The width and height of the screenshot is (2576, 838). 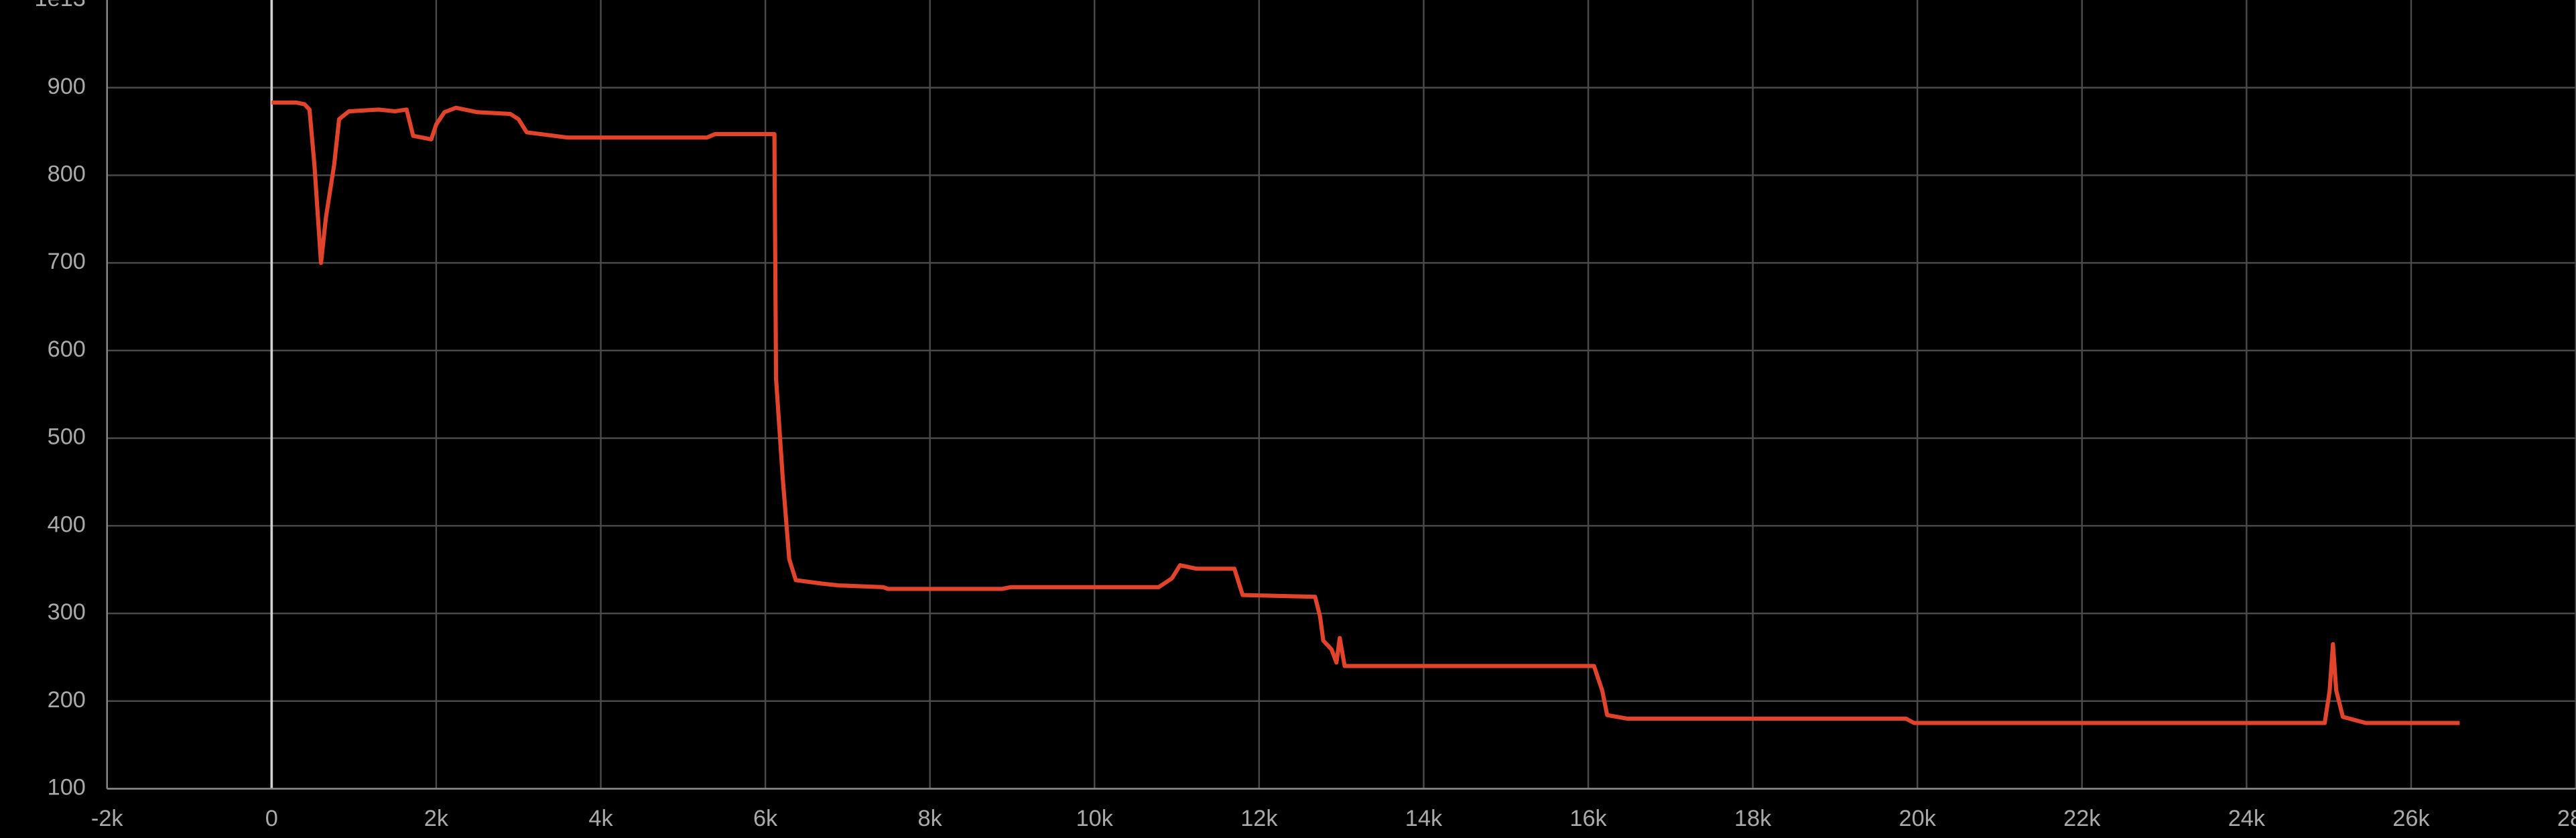 What do you see at coordinates (271, 818) in the screenshot?
I see `x-tick-label: 0` at bounding box center [271, 818].